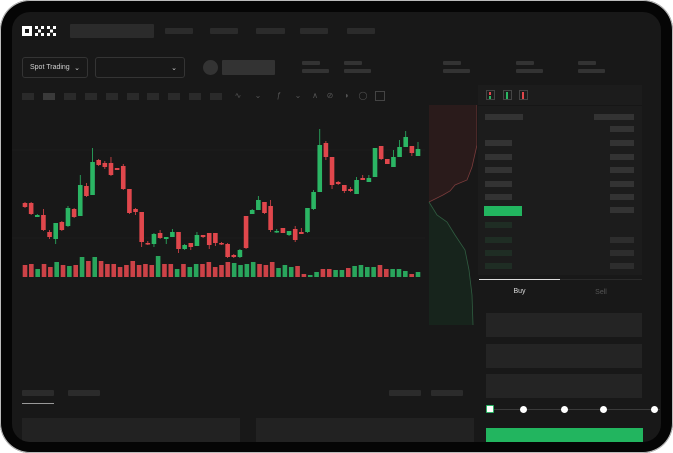  What do you see at coordinates (41, 31) in the screenshot?
I see `okx-logo` at bounding box center [41, 31].